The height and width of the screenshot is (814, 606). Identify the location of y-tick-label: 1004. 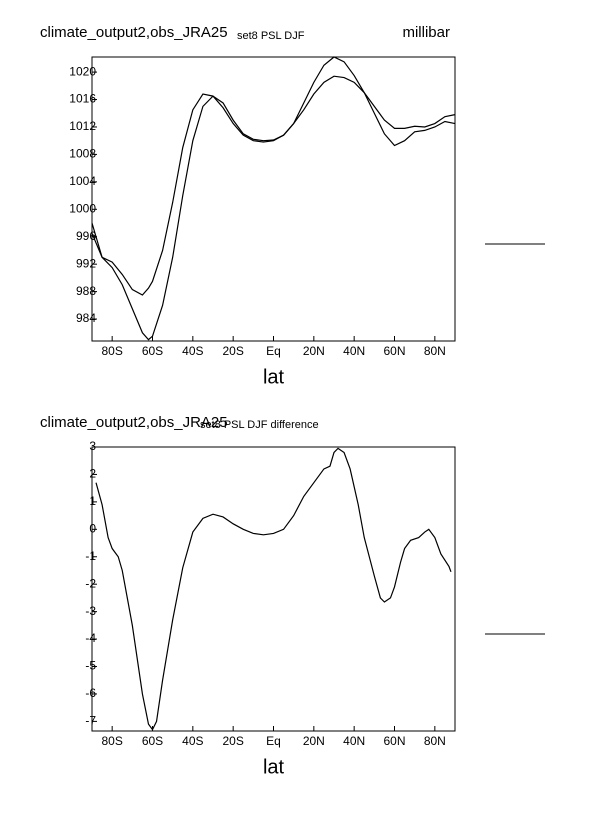
(82, 181).